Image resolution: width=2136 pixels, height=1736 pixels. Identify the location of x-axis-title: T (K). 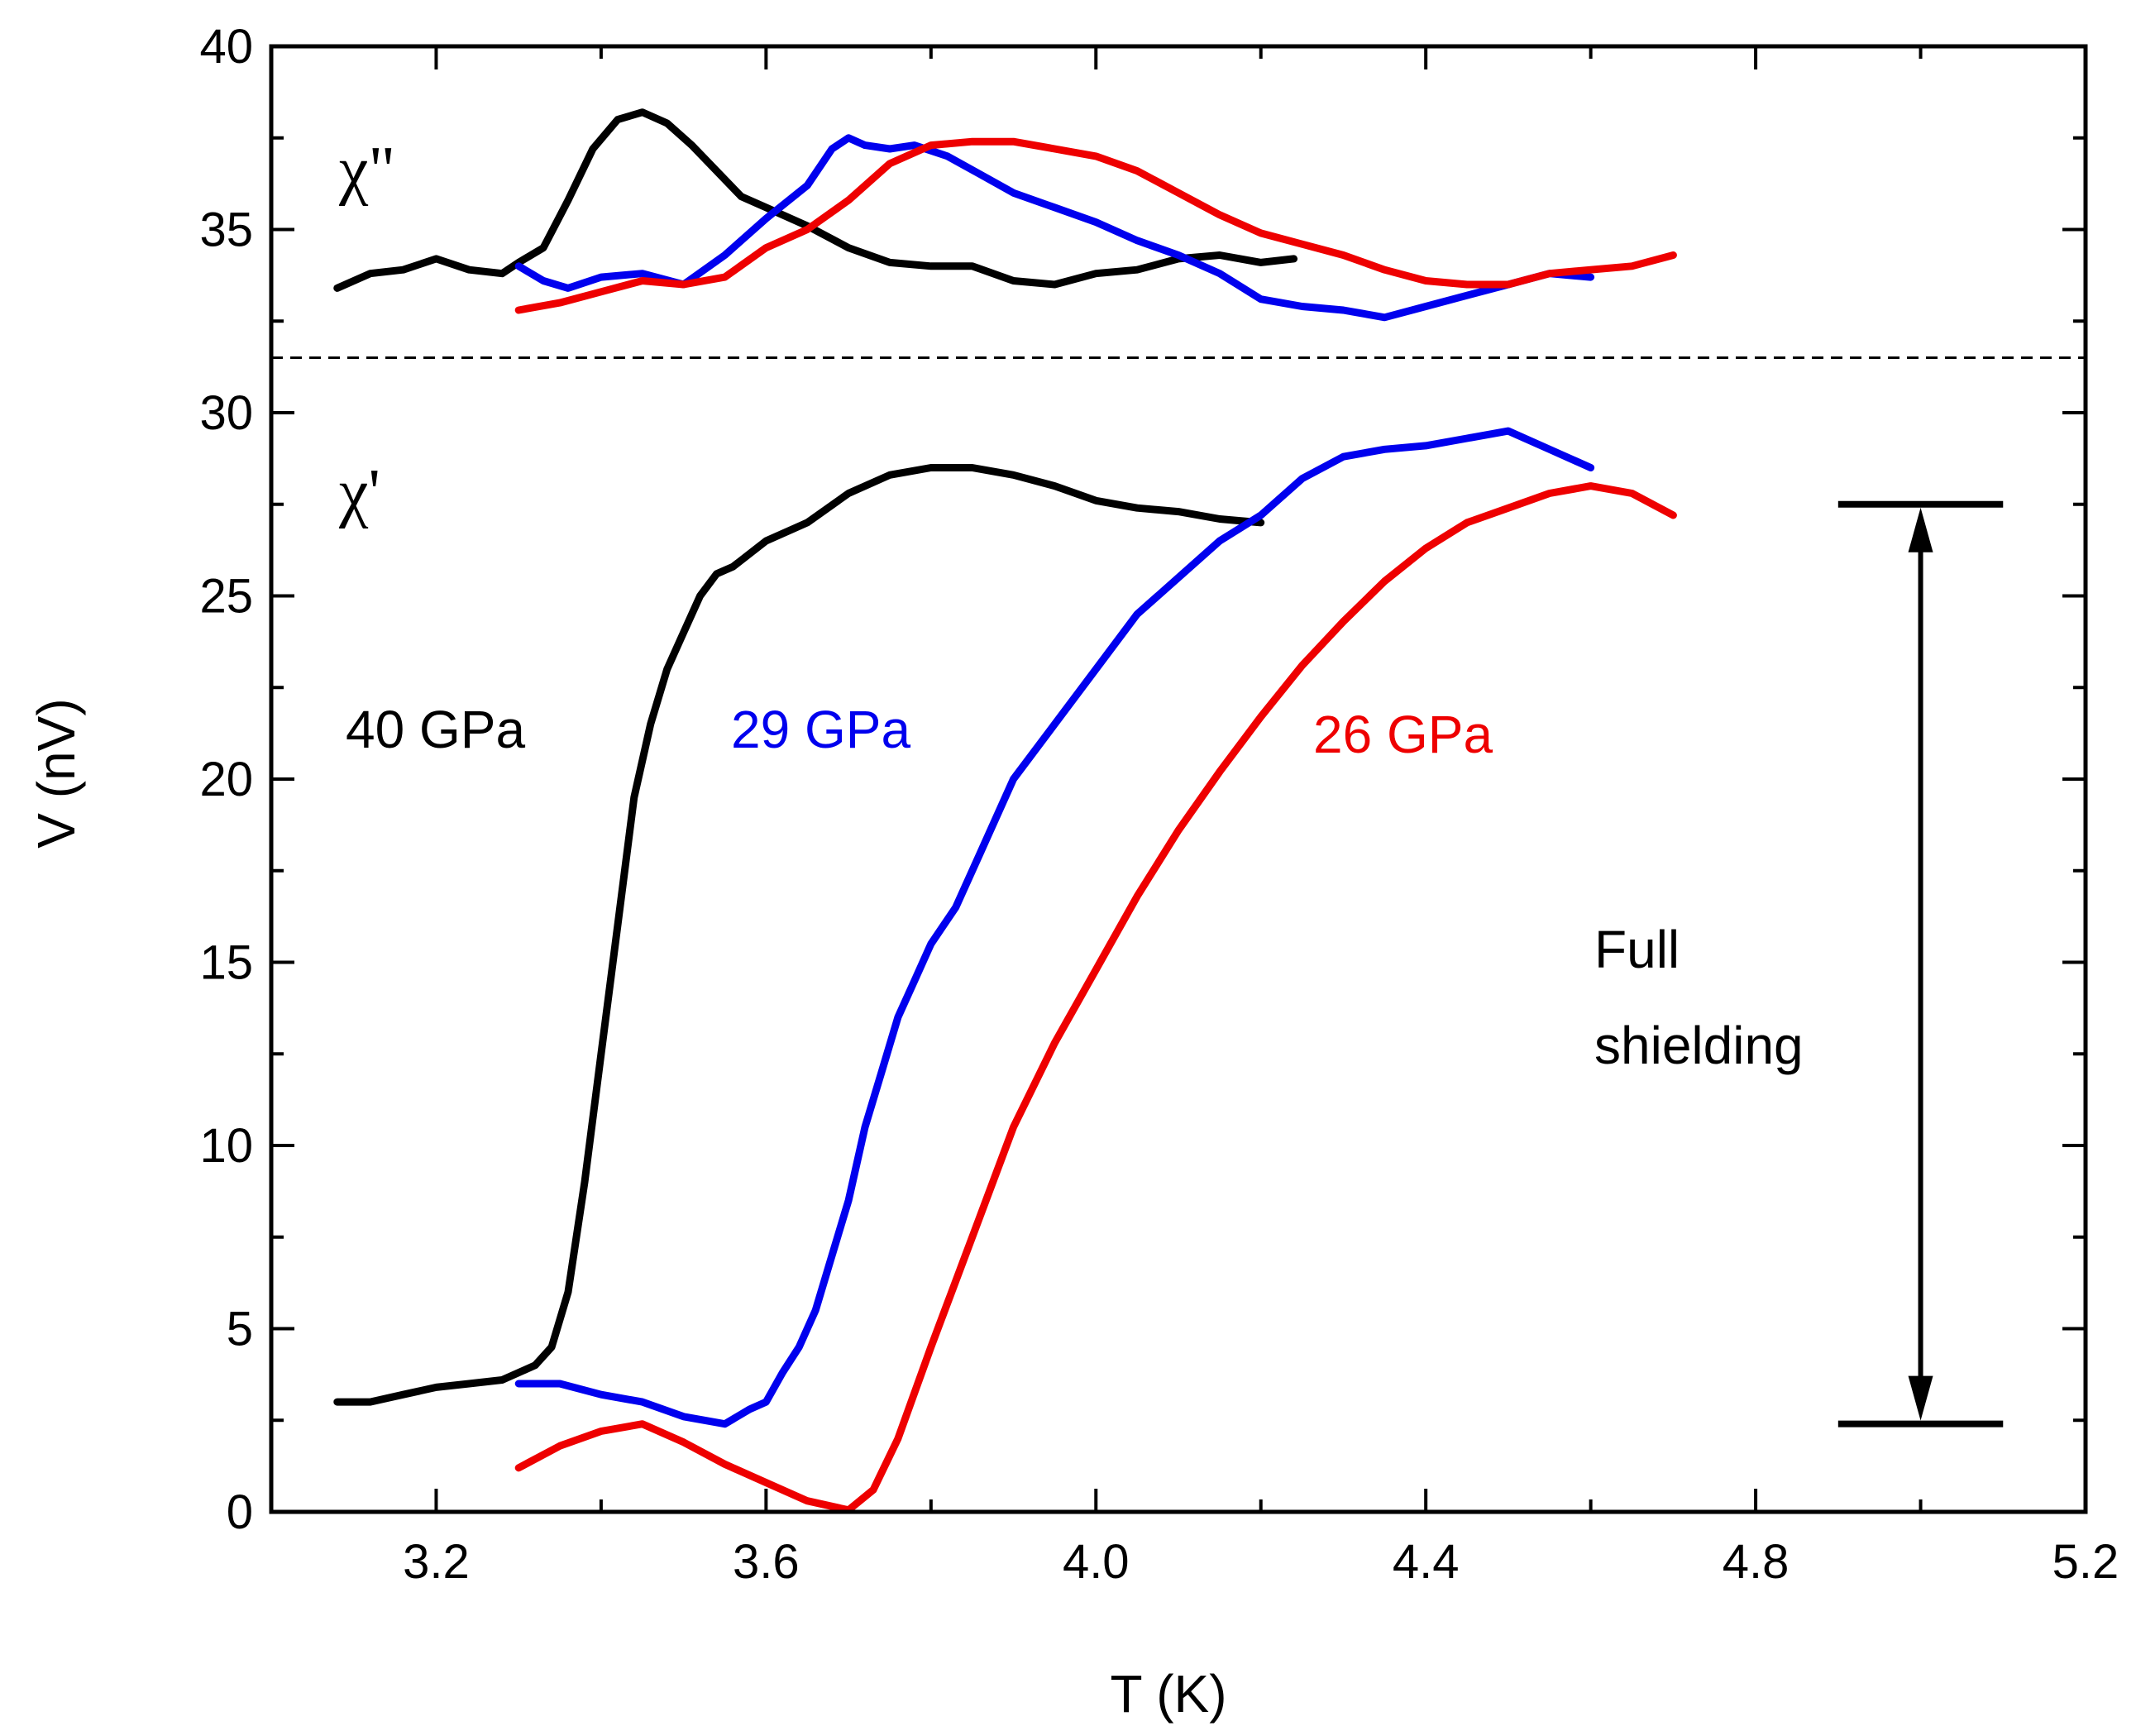
(1168, 1694).